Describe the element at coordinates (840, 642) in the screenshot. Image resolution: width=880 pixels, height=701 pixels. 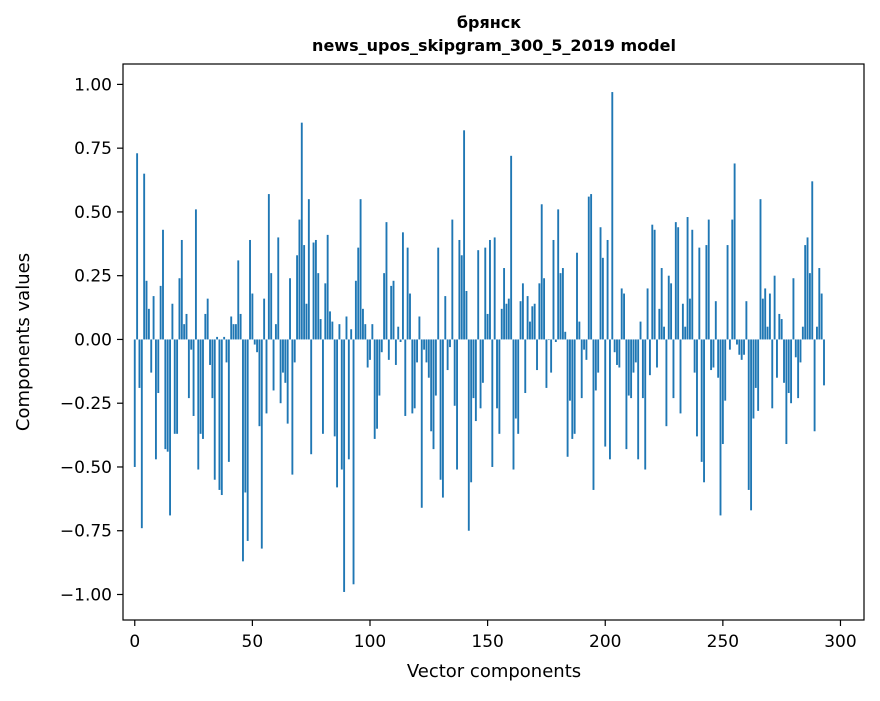
I see `x-tick-label: 300` at that location.